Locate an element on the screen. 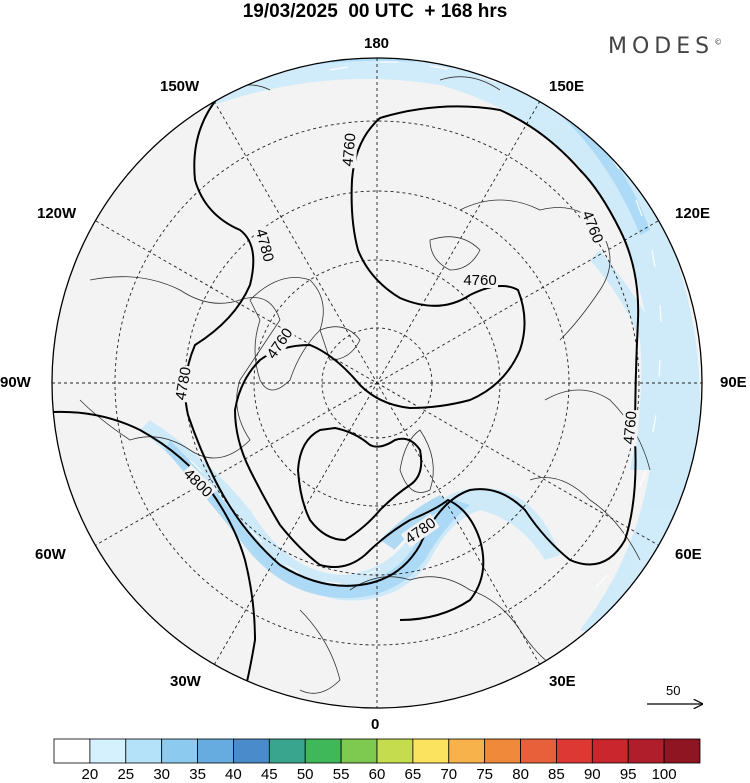  lon-label-90e: 90E is located at coordinates (733, 382).